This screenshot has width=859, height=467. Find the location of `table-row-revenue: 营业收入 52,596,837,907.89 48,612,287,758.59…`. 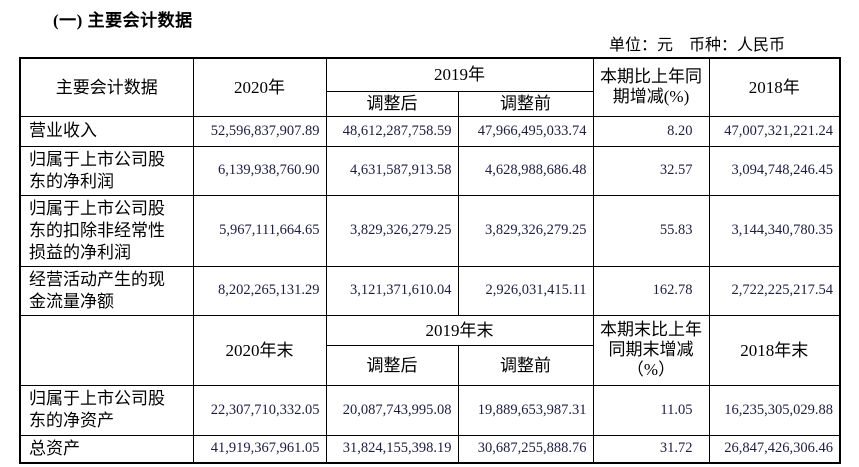

table-row-revenue: 营业收入 52,596,837,907.89 48,612,287,758.59… is located at coordinates (430, 131).